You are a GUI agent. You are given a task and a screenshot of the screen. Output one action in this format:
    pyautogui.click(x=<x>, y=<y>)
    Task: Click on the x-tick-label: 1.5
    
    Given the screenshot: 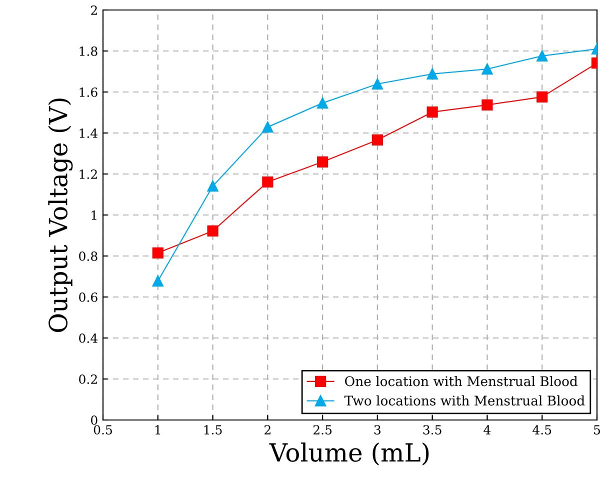 What is the action you would take?
    pyautogui.click(x=213, y=430)
    